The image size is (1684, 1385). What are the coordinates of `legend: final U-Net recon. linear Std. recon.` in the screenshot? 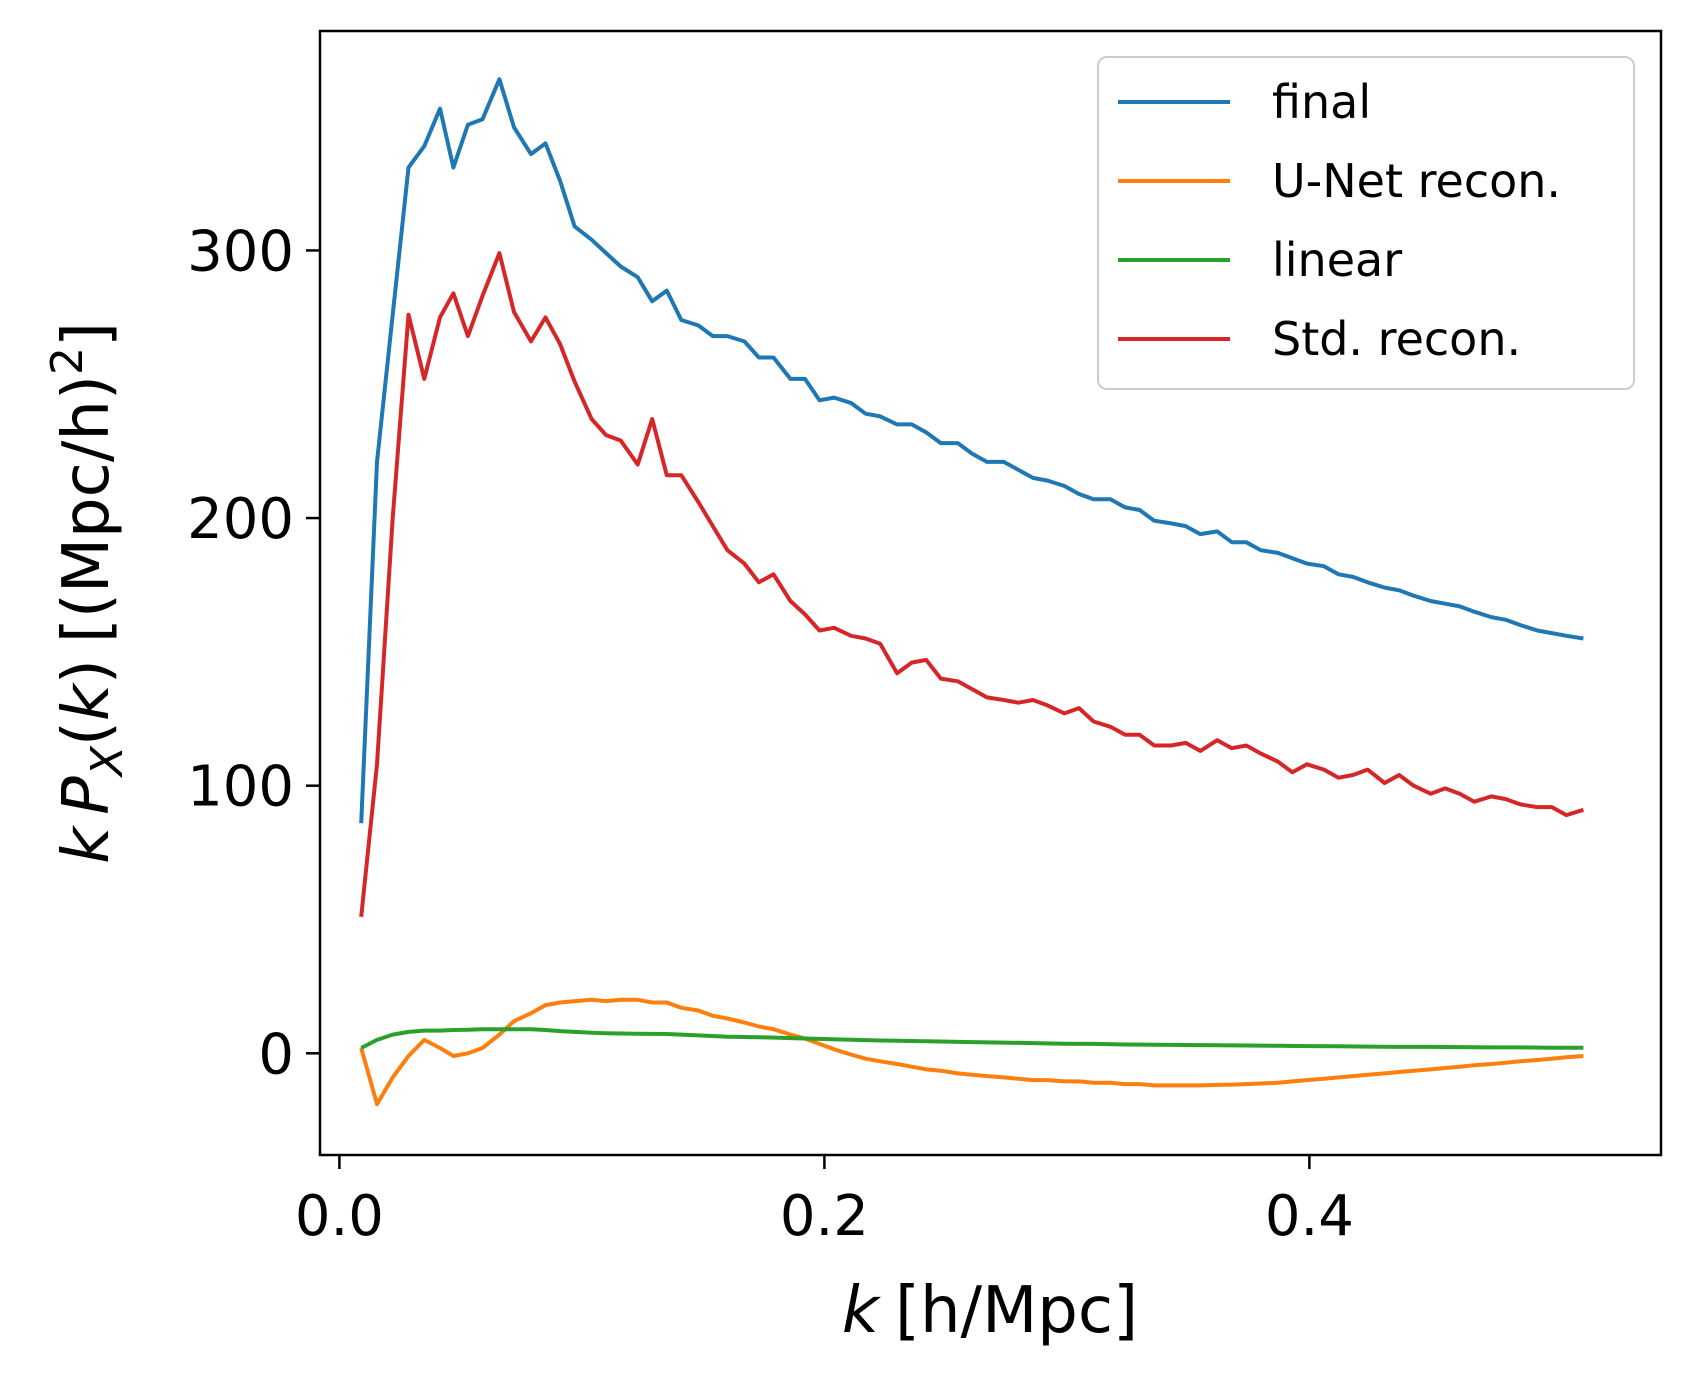 It's located at (1366, 223).